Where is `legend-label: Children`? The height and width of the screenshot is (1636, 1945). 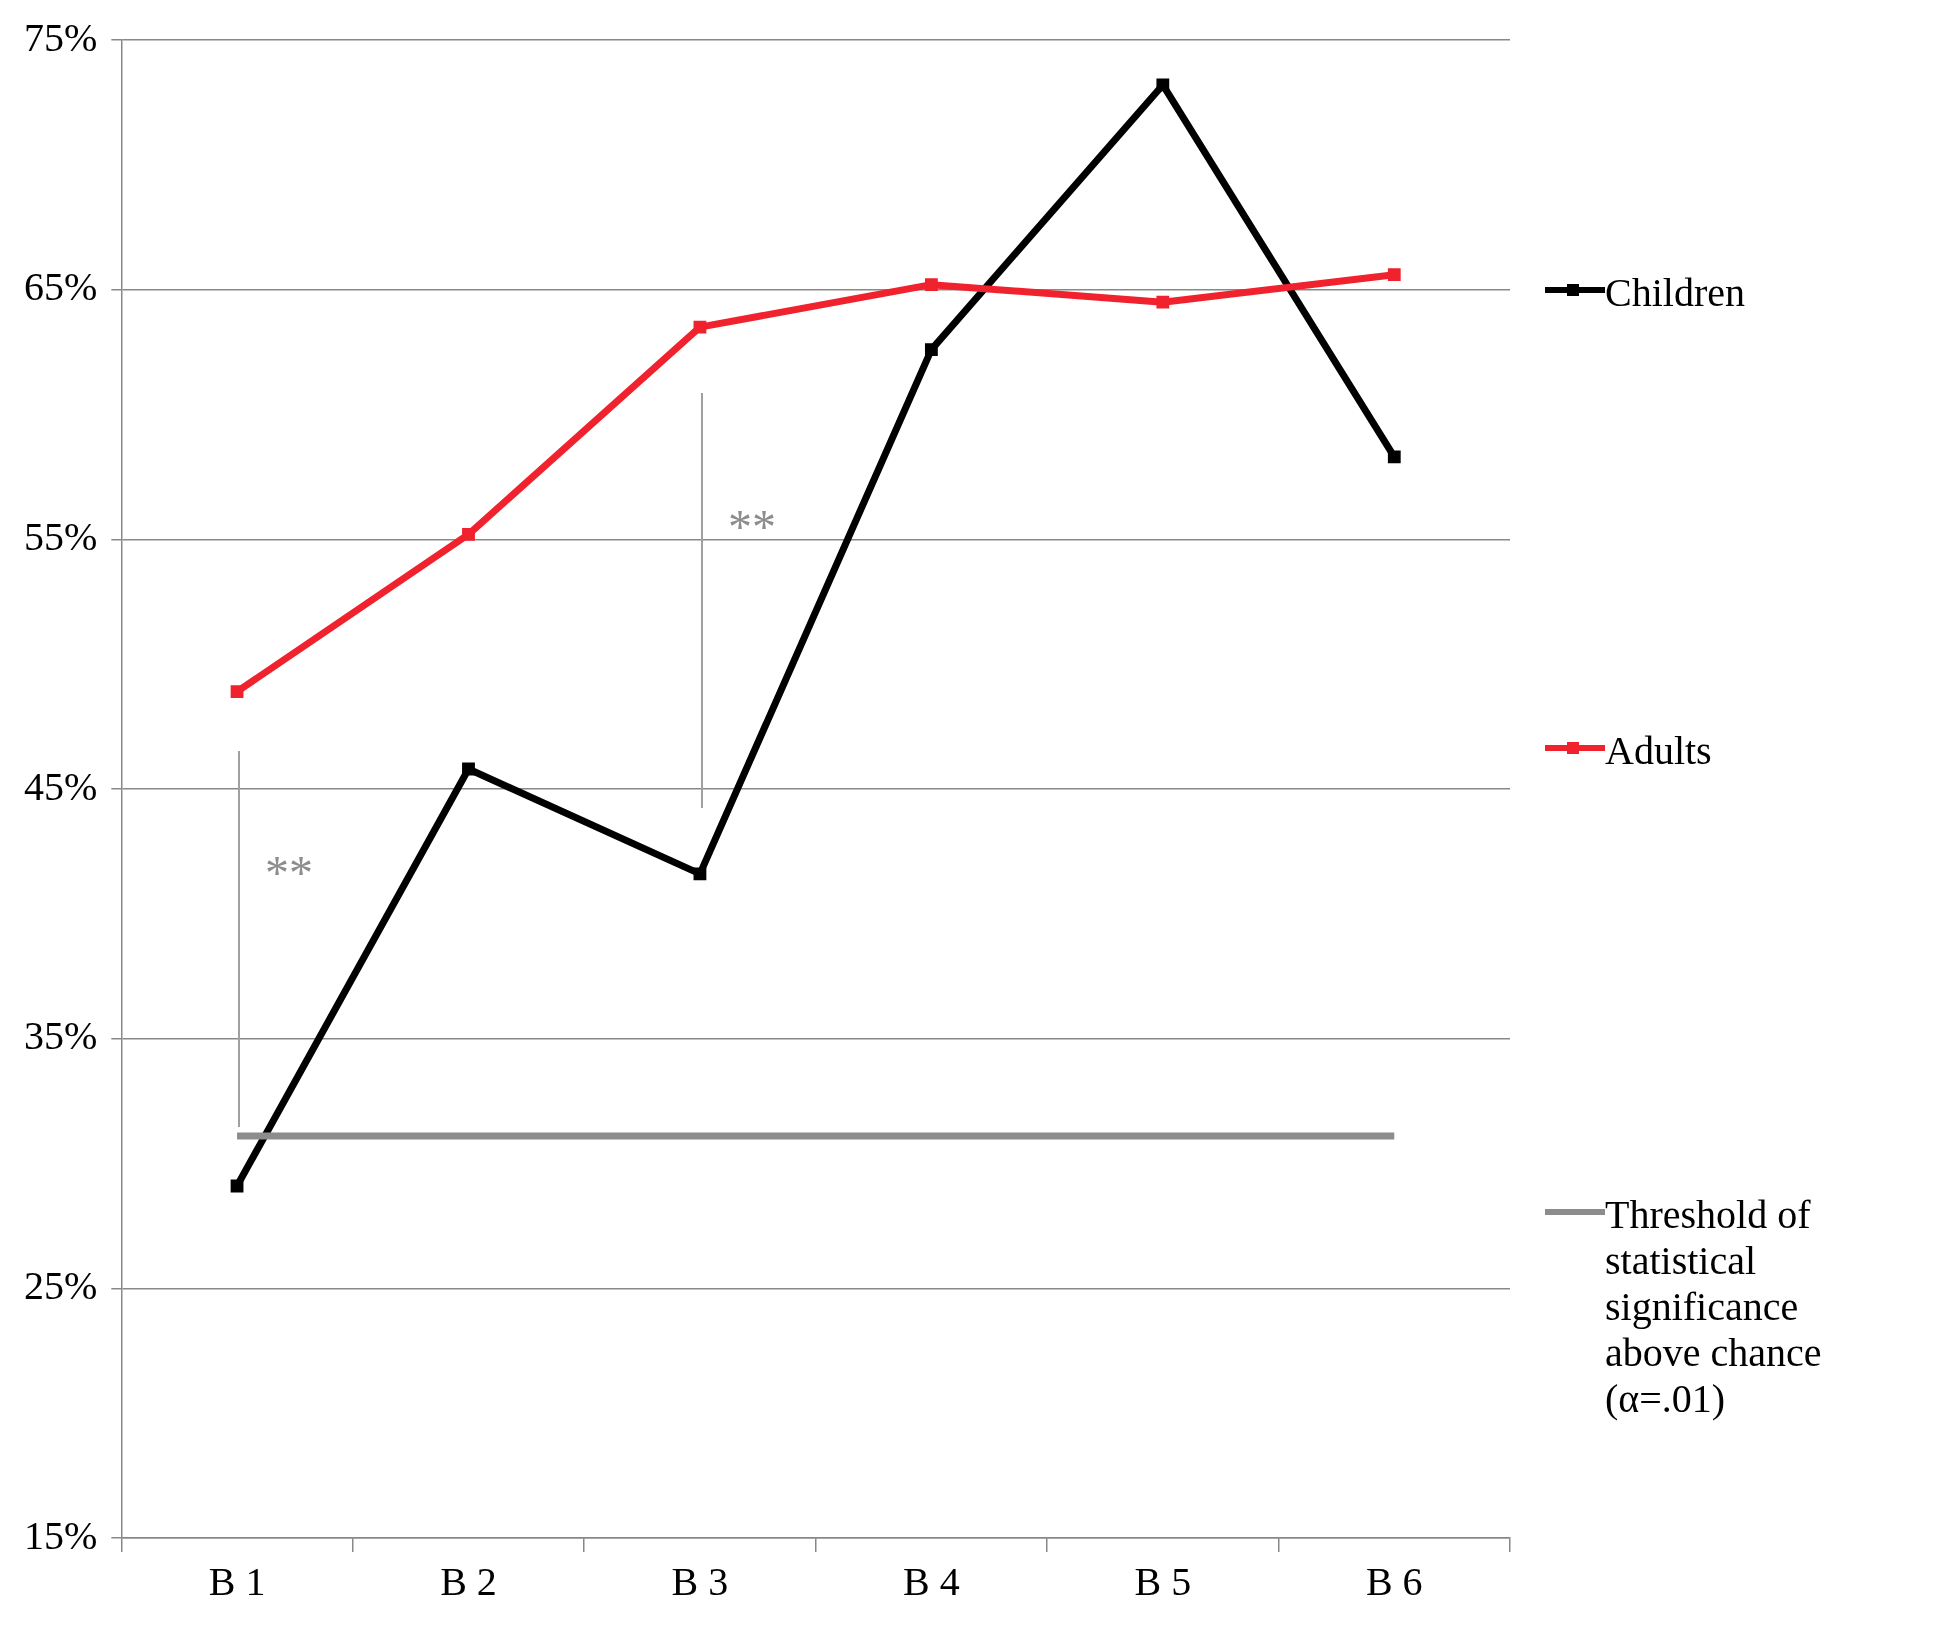
legend-label: Children is located at coordinates (1675, 293).